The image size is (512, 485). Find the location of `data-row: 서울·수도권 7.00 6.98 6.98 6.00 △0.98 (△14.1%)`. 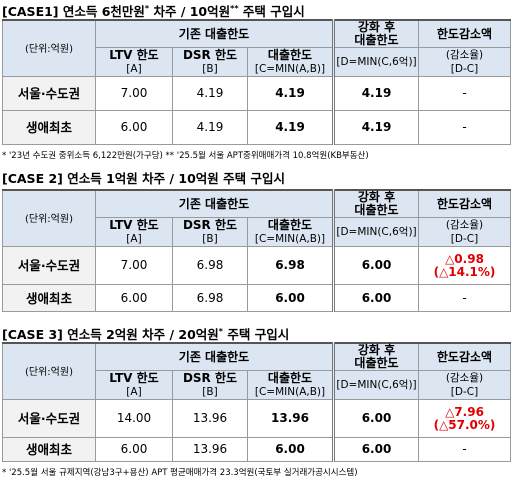

data-row: 서울·수도권 7.00 6.98 6.98 6.00 △0.98 (△14.1%) is located at coordinates (256, 265).